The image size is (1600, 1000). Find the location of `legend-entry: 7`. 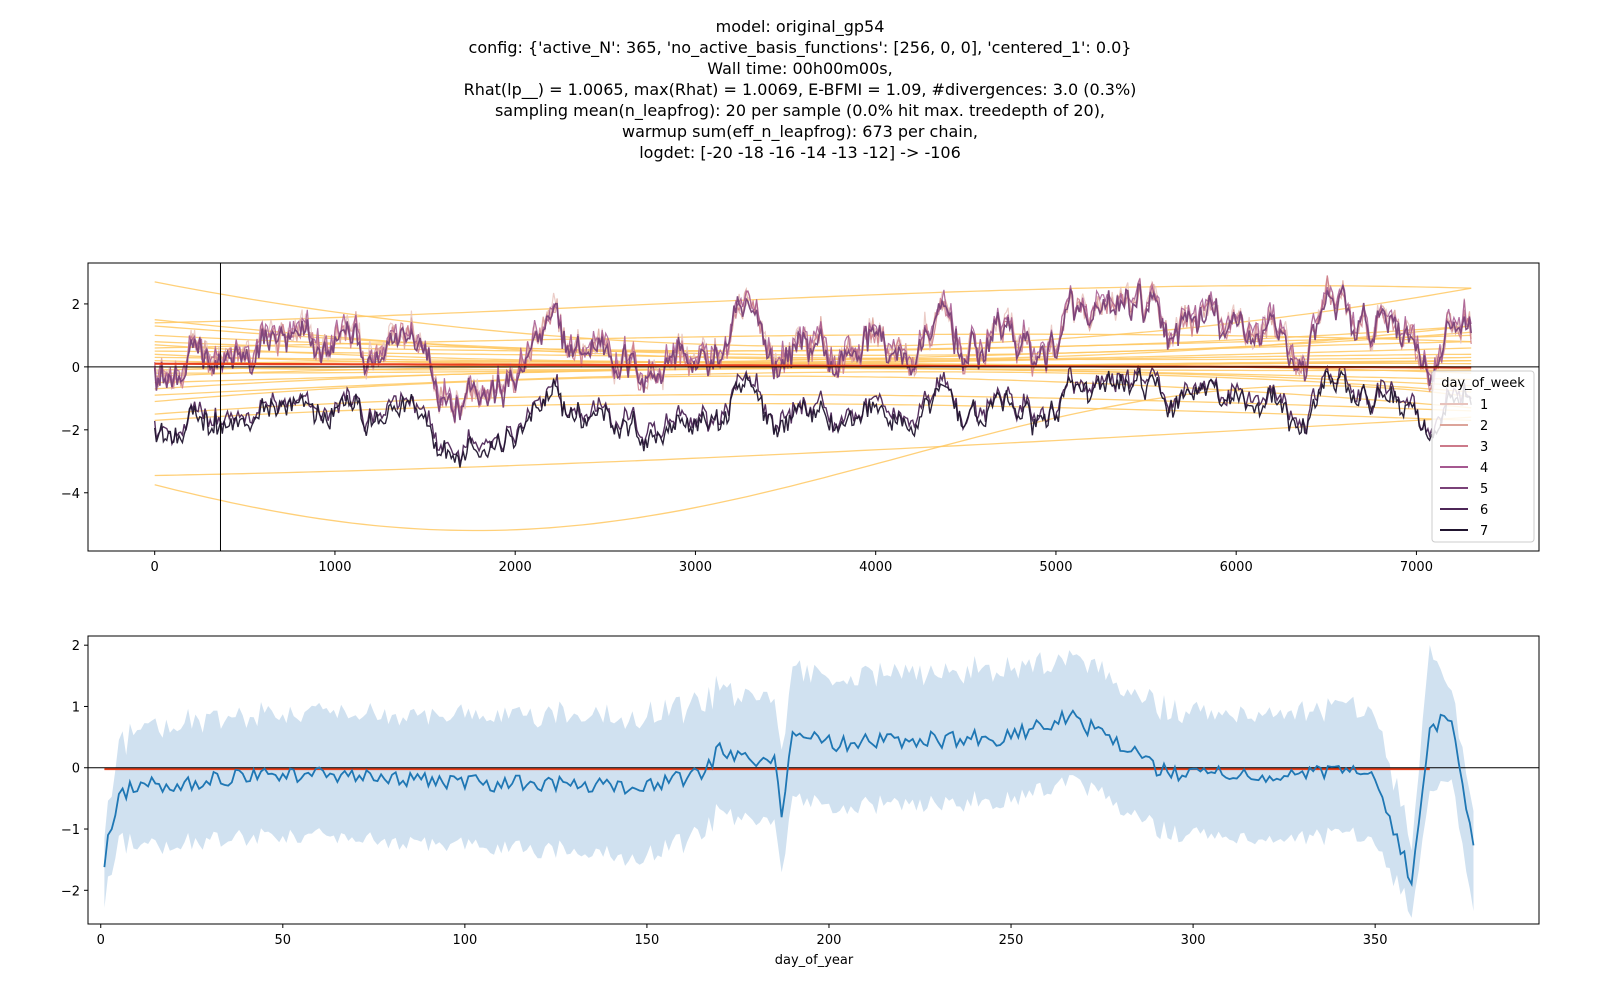

legend-entry: 7 is located at coordinates (1484, 531).